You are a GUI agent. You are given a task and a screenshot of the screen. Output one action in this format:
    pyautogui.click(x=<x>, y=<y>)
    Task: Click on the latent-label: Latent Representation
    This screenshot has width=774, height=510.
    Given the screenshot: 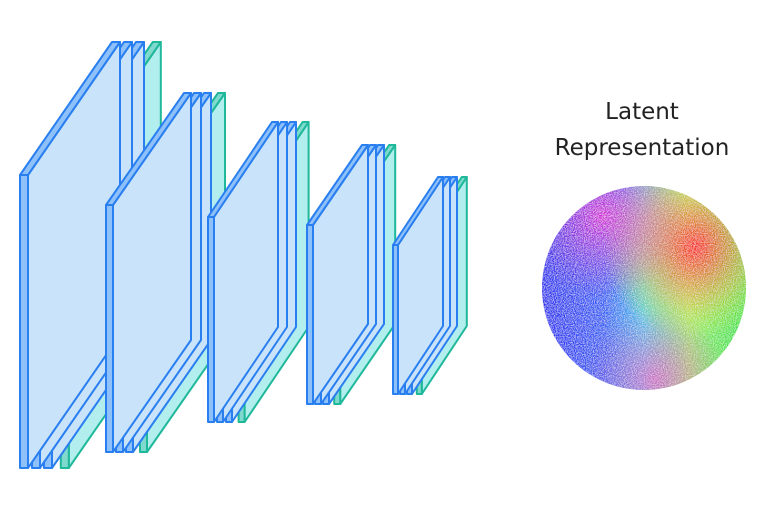 What is the action you would take?
    pyautogui.click(x=642, y=130)
    